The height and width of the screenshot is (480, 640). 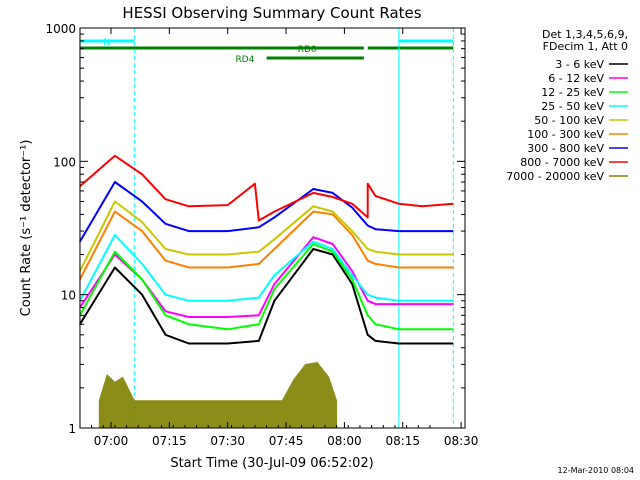 I want to click on status-label-n: N, so click(x=106, y=43).